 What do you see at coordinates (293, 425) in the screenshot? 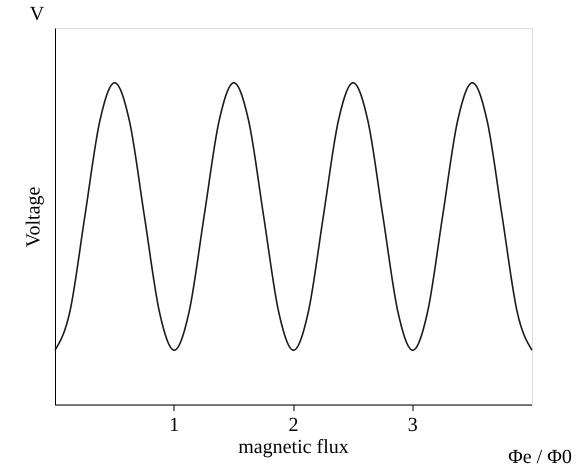
I see `x-tick-label: 2` at bounding box center [293, 425].